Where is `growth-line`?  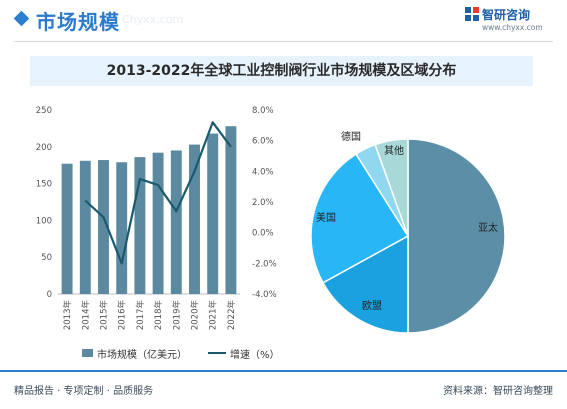
growth-line is located at coordinates (158, 193).